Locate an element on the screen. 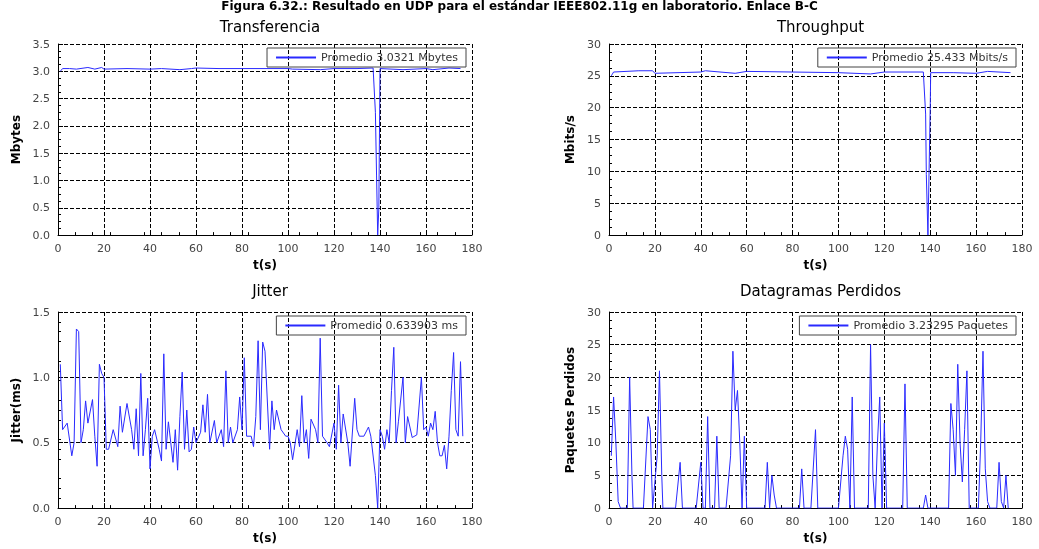  y-tick-label: 2.5 is located at coordinates (41, 99).